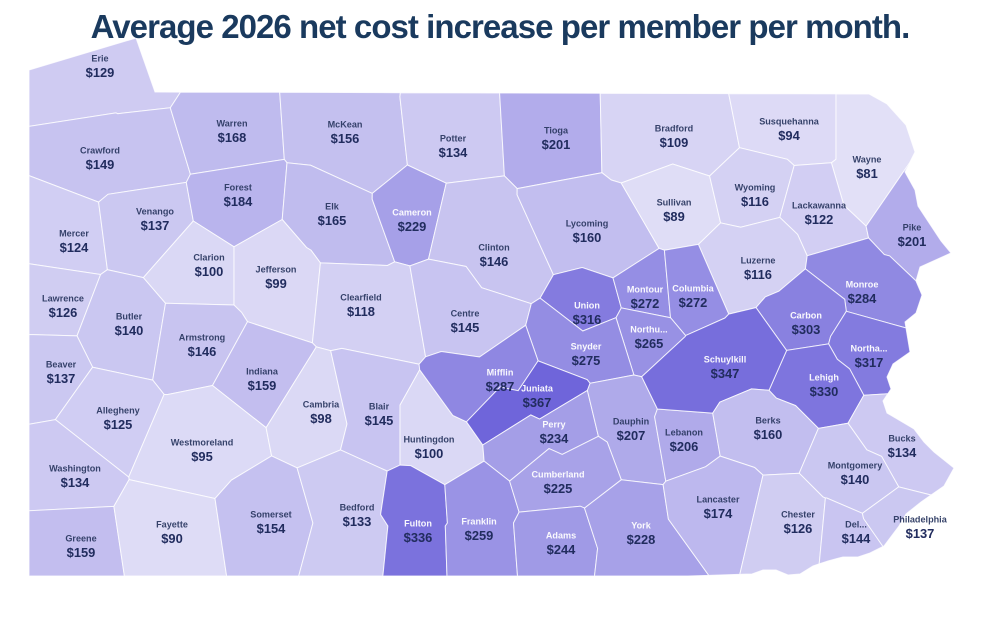  Describe the element at coordinates (693, 289) in the screenshot. I see `svg-text: Columbia` at that location.